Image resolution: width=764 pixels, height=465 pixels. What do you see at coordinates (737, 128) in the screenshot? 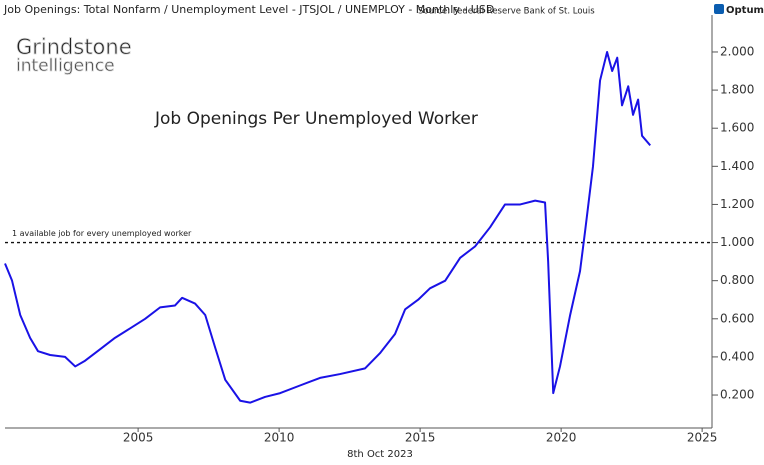
I see `y-tick-label: 1.600` at bounding box center [737, 128].